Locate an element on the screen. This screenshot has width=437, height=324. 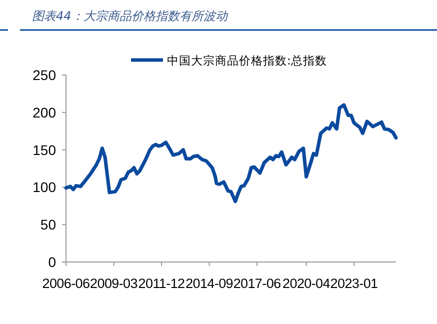
y-tick-label: 100 is located at coordinates (44, 187).